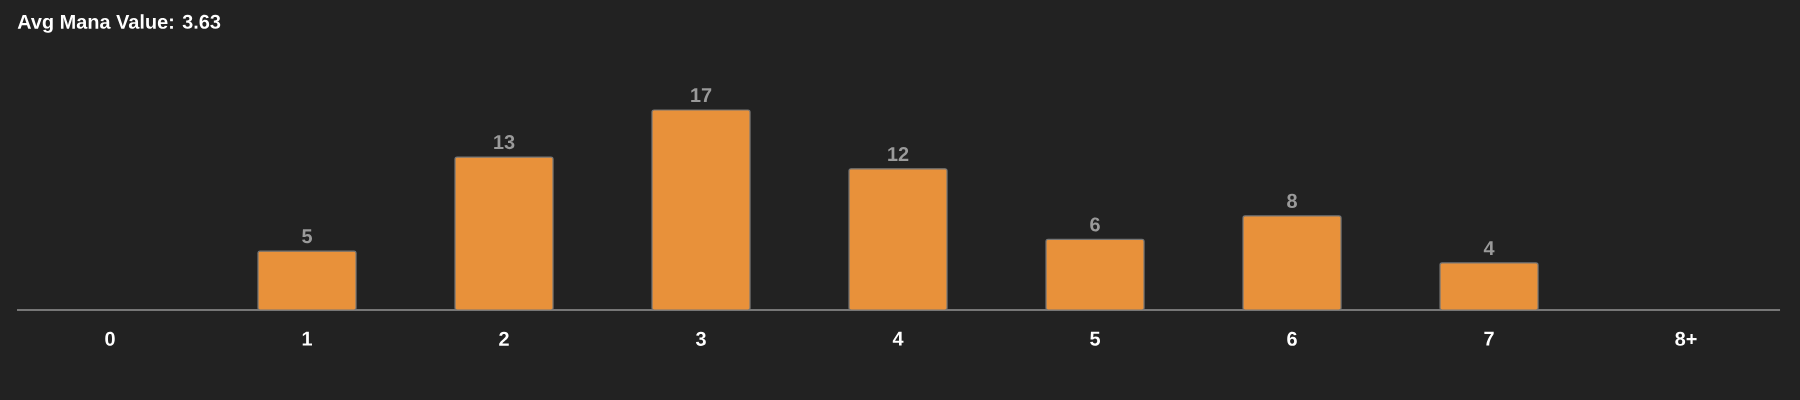 The width and height of the screenshot is (1800, 400). What do you see at coordinates (307, 236) in the screenshot?
I see `data-label: 5` at bounding box center [307, 236].